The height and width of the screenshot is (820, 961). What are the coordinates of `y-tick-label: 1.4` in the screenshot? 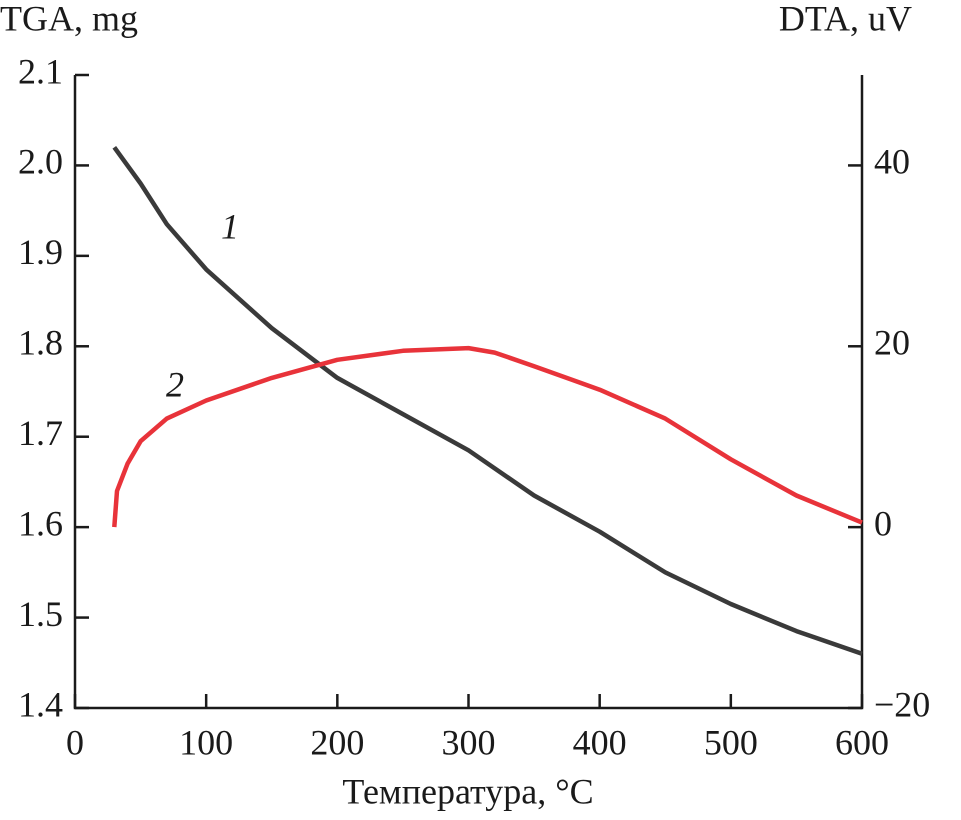 It's located at (40, 704).